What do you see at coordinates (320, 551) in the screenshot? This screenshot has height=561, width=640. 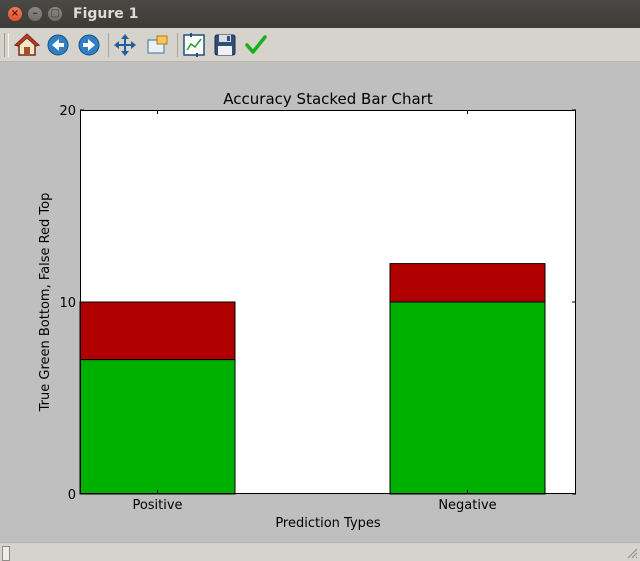 I see `status-bar` at bounding box center [320, 551].